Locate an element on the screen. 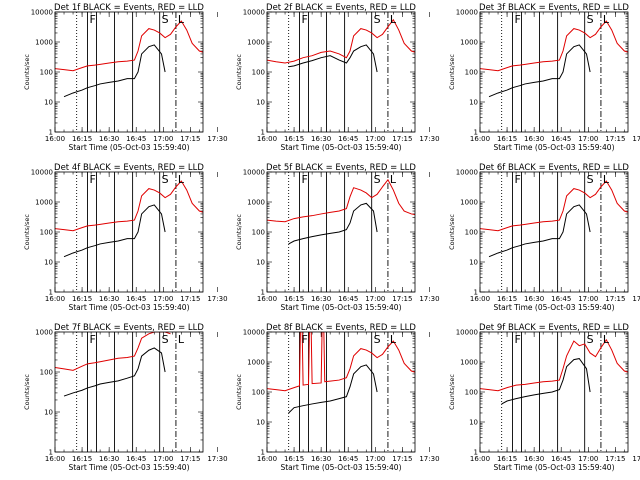  panel-title: Det 8f BLACK = Events, RED = LLD is located at coordinates (341, 328).